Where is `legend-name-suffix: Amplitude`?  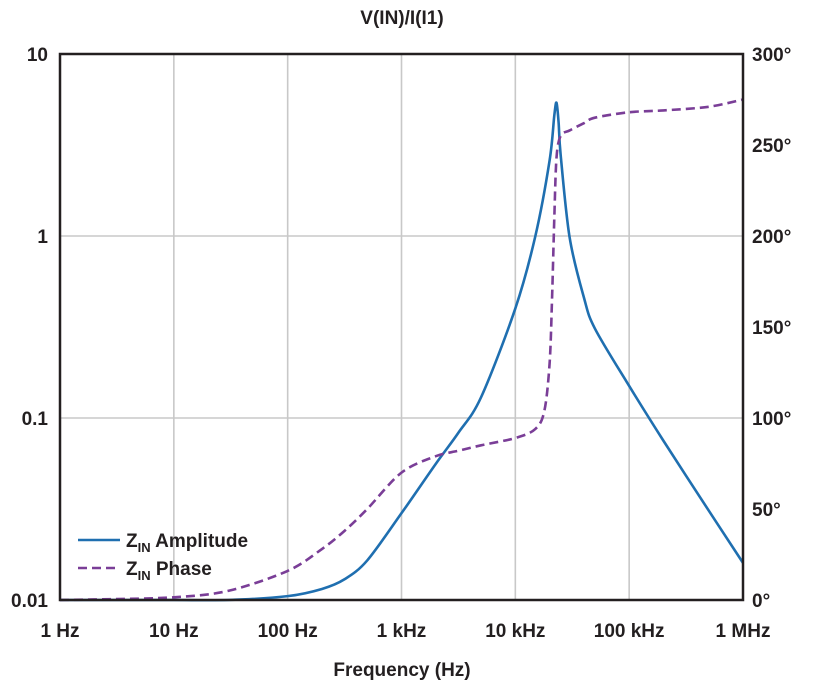
legend-name-suffix: Amplitude is located at coordinates (199, 541).